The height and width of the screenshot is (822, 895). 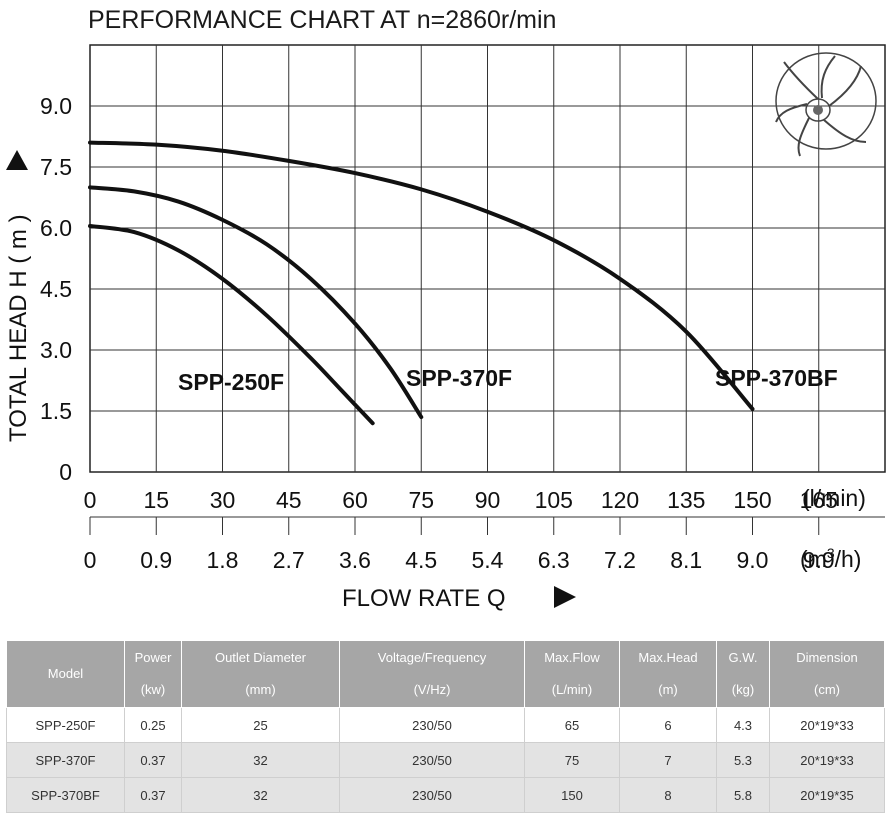 What do you see at coordinates (65, 674) in the screenshot?
I see `col-header-model: Model` at bounding box center [65, 674].